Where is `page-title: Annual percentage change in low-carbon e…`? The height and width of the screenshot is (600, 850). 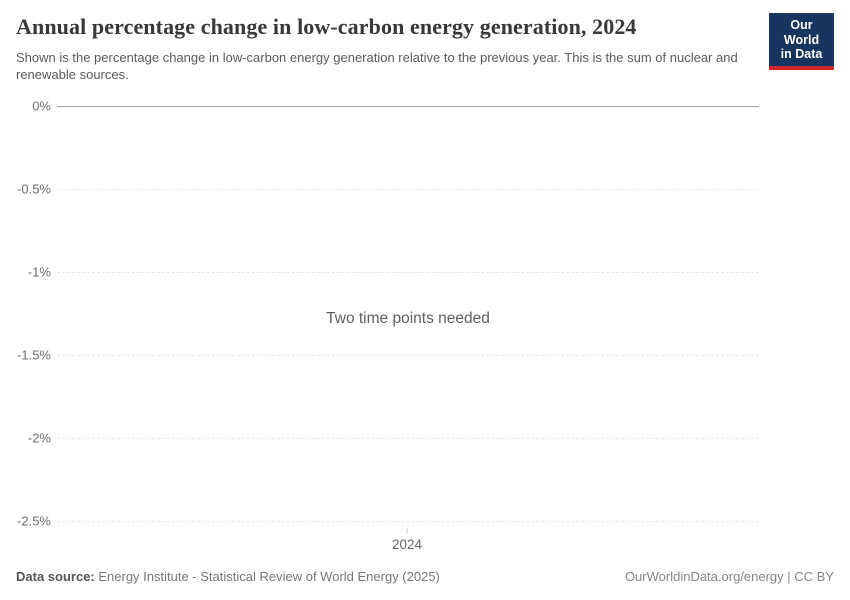
page-title: Annual percentage change in low-carbon e… is located at coordinates (326, 26).